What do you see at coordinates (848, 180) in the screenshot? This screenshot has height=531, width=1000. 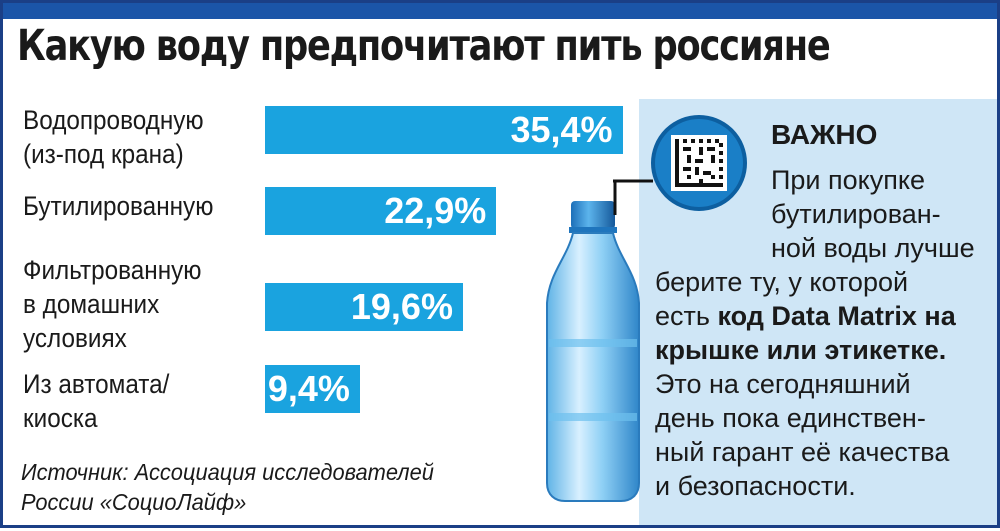 I see `note-line-1: При покупке` at bounding box center [848, 180].